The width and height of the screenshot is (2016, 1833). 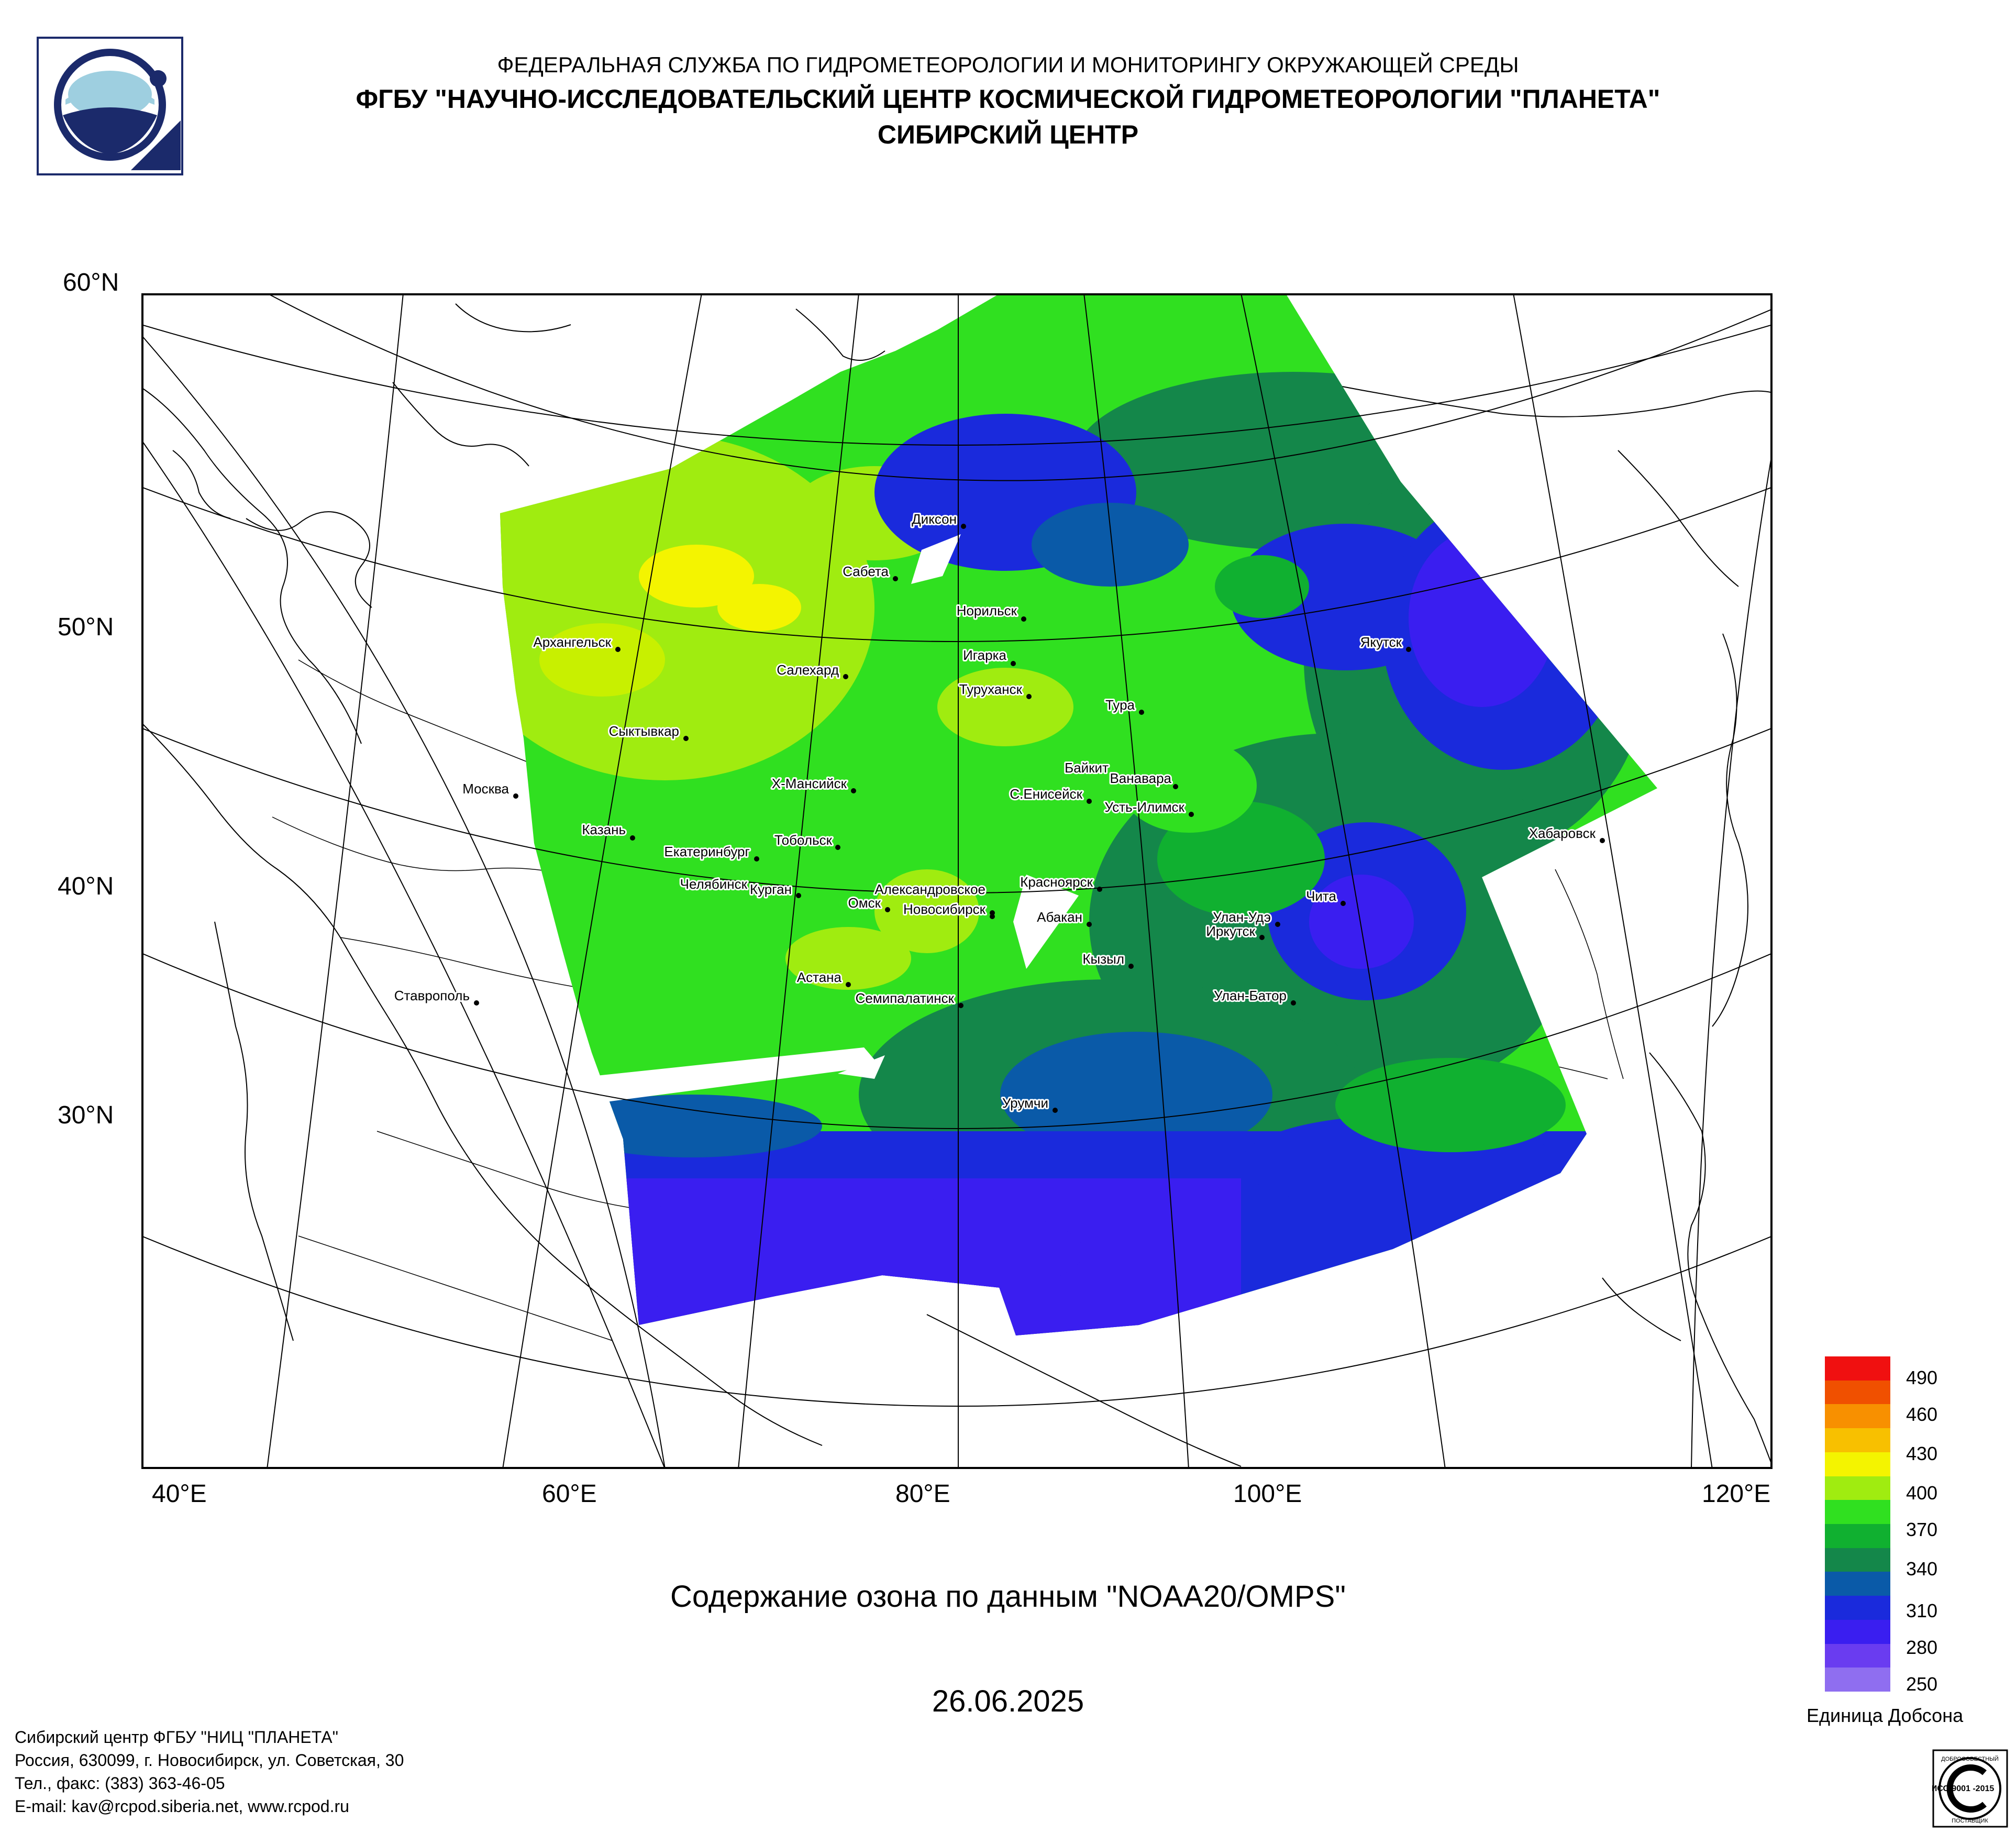 What do you see at coordinates (934, 897) in the screenshot?
I see `city-marker: Александровское` at bounding box center [934, 897].